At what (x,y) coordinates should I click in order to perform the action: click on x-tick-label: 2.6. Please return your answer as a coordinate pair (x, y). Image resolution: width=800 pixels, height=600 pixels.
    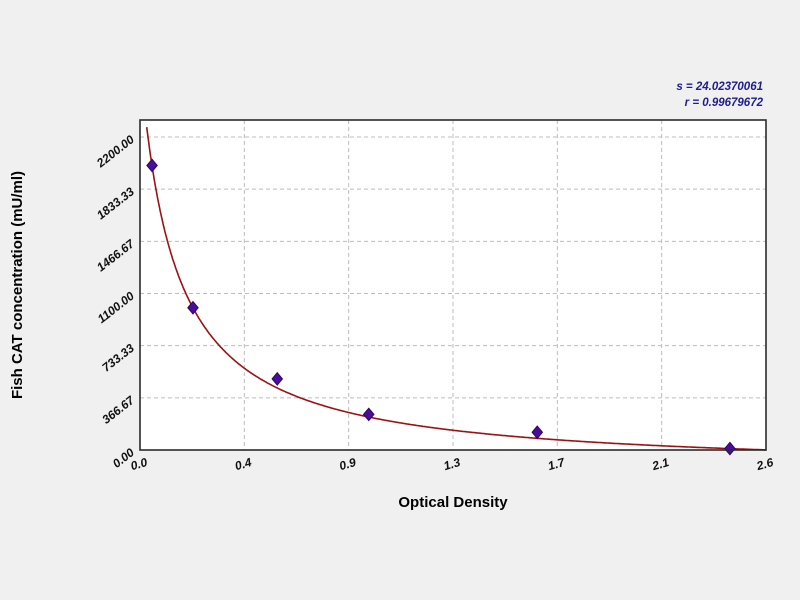
    Looking at the image, I should click on (764, 464).